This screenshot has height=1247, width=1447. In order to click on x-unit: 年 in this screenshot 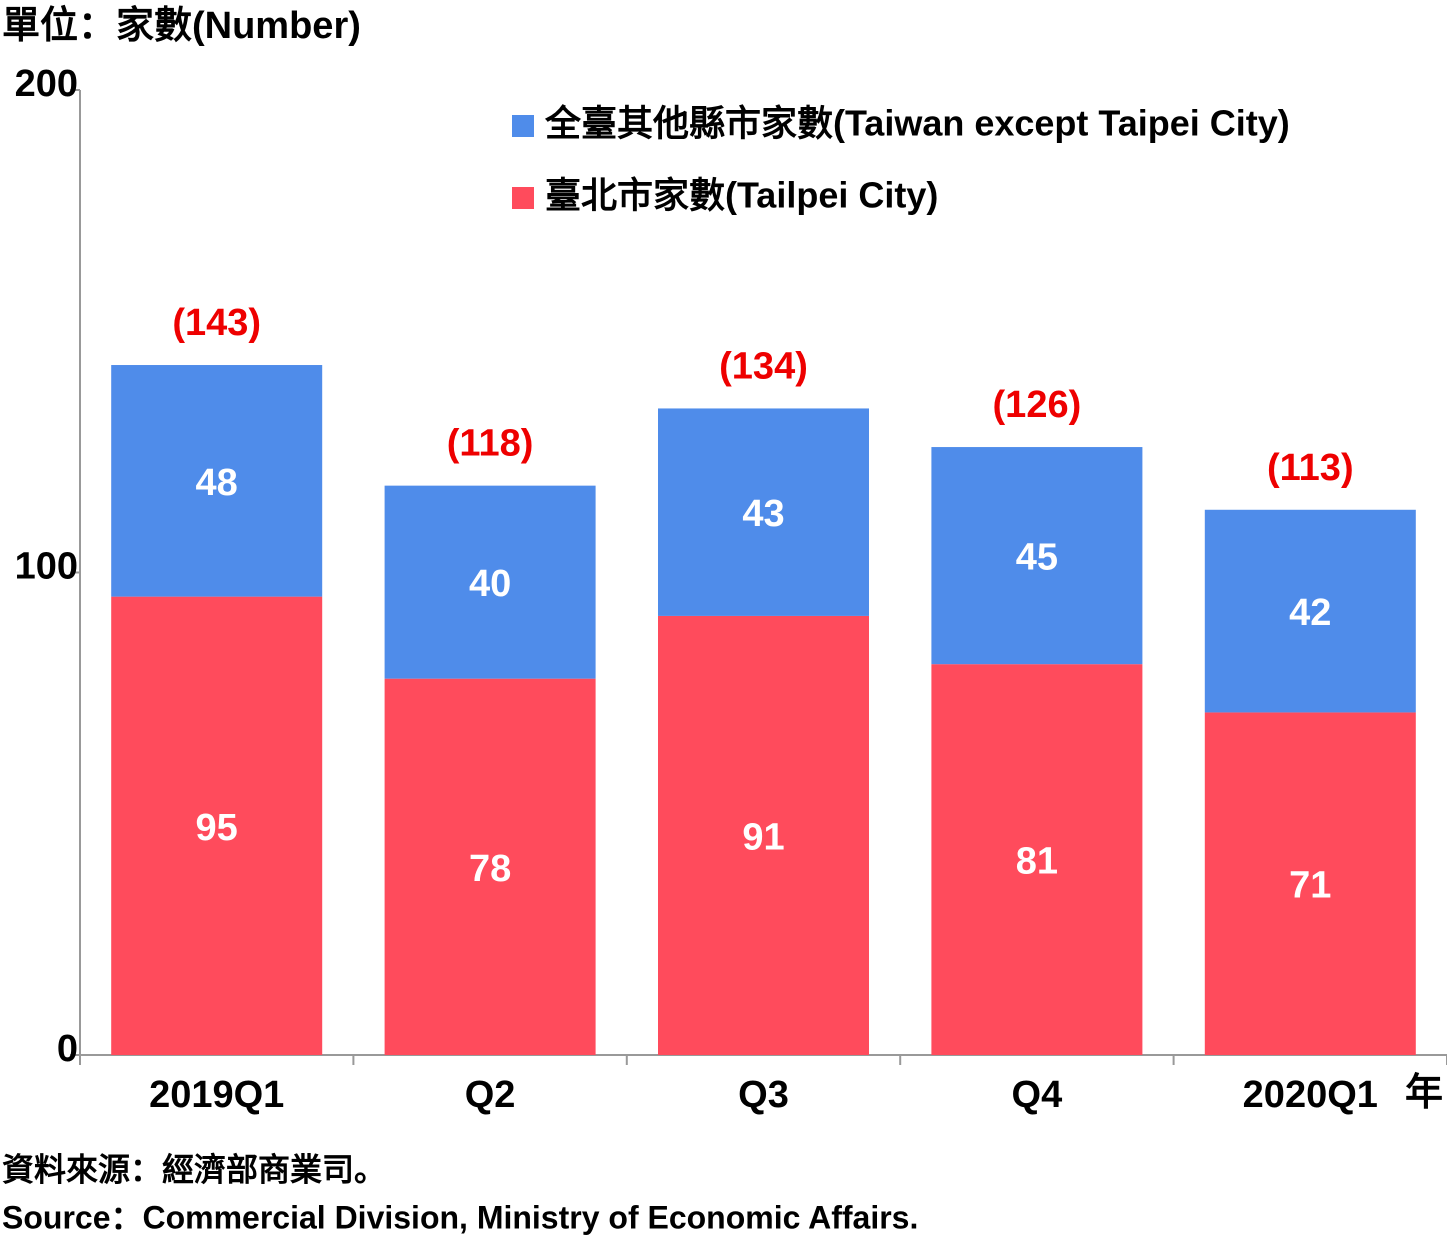, I will do `click(1424, 1093)`.